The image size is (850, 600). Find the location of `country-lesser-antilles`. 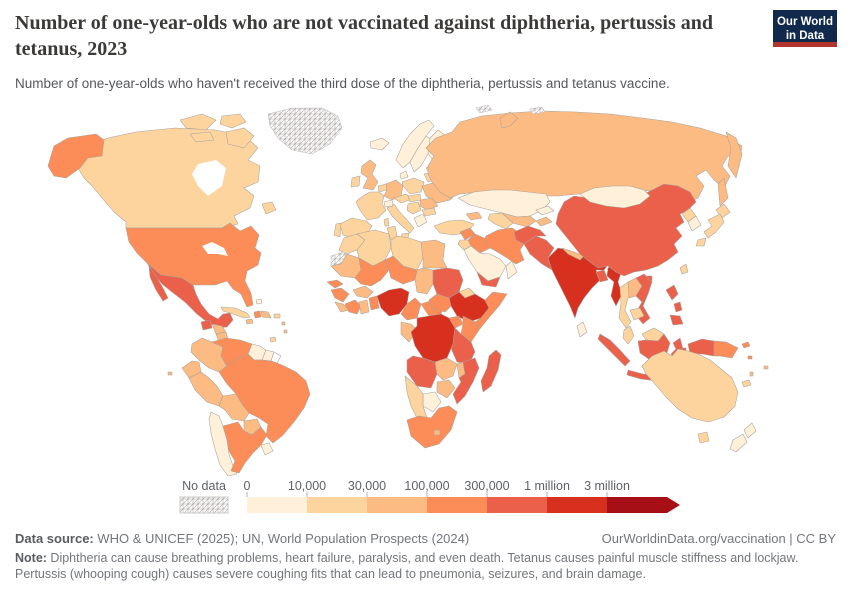

country-lesser-antilles is located at coordinates (284, 327).